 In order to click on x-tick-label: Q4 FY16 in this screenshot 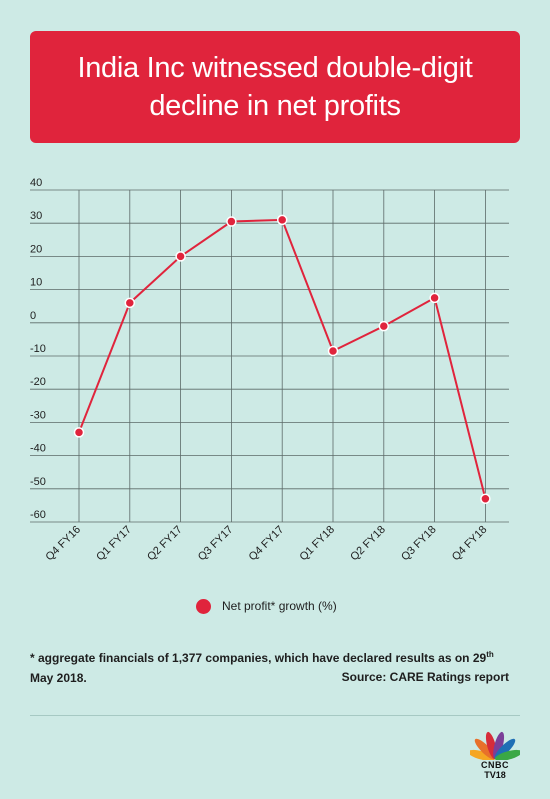, I will do `click(64, 544)`.